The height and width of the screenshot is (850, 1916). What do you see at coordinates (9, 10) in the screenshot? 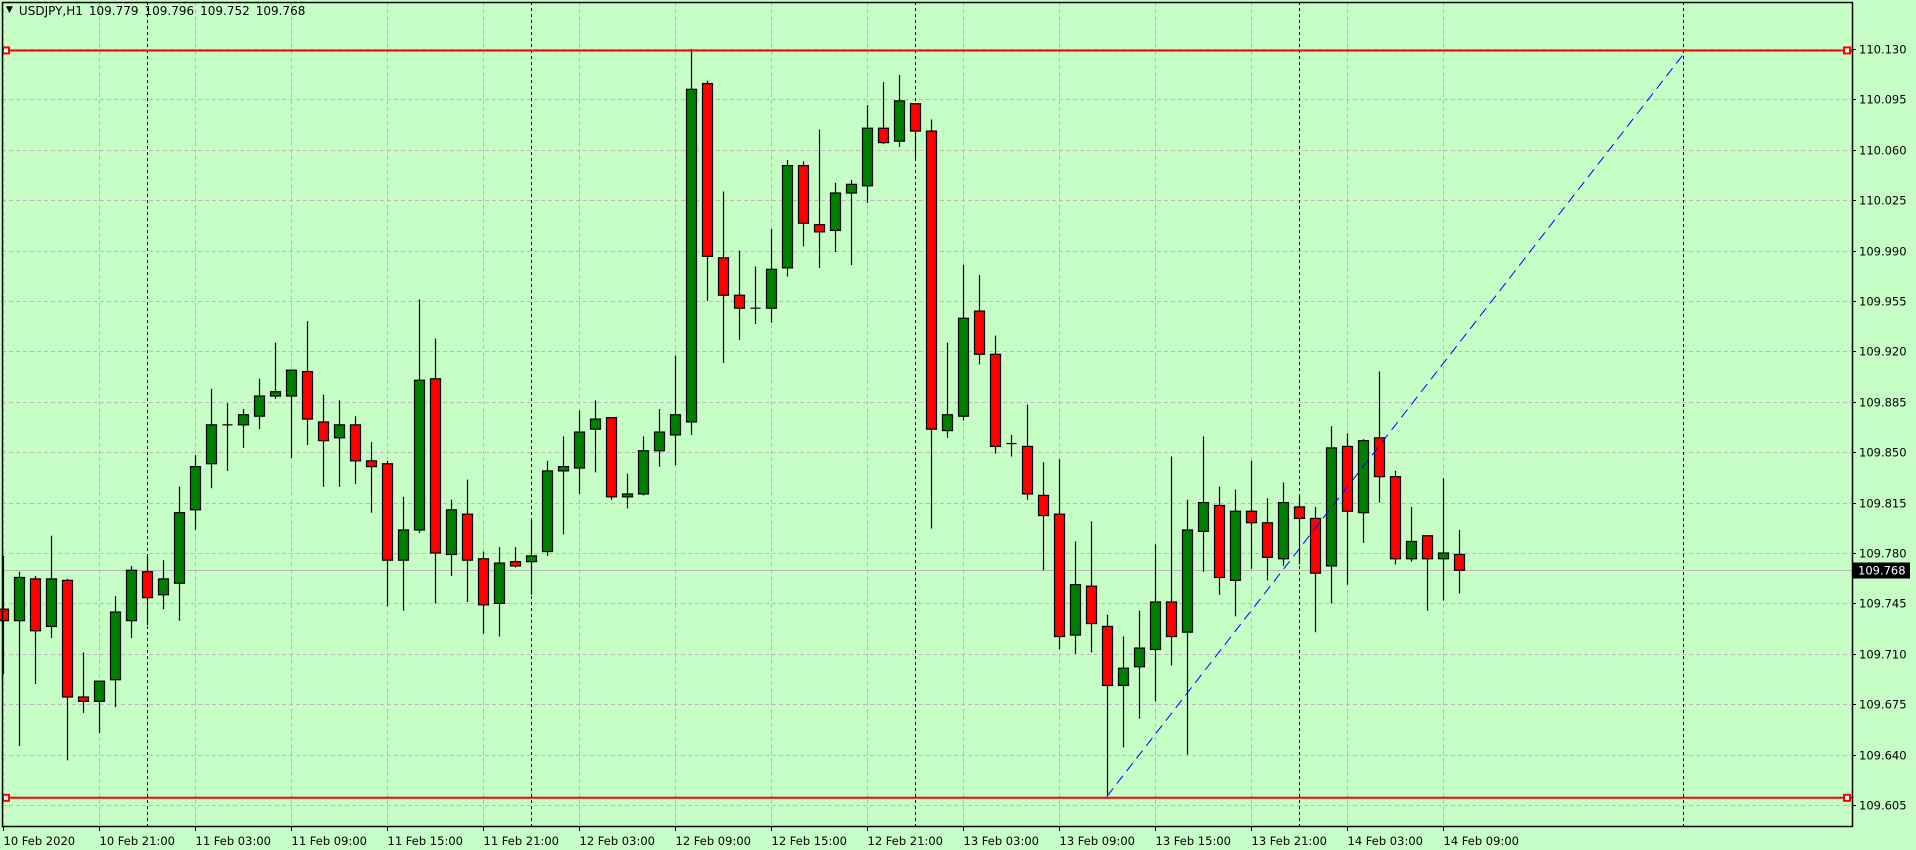
I see `triangle-down-icon: ▼` at bounding box center [9, 10].